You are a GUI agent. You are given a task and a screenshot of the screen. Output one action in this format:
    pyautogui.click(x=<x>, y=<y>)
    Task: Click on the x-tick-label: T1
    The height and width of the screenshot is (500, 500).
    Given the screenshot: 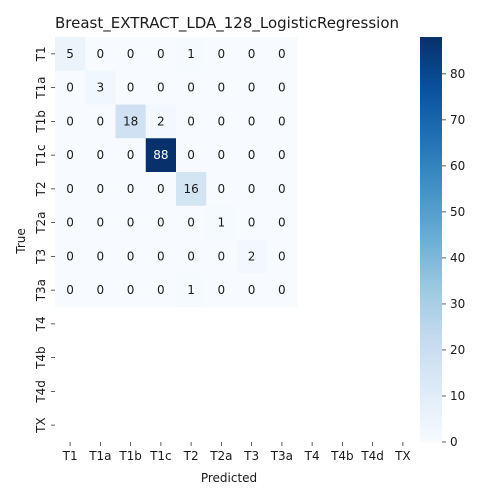 What is the action you would take?
    pyautogui.click(x=70, y=456)
    